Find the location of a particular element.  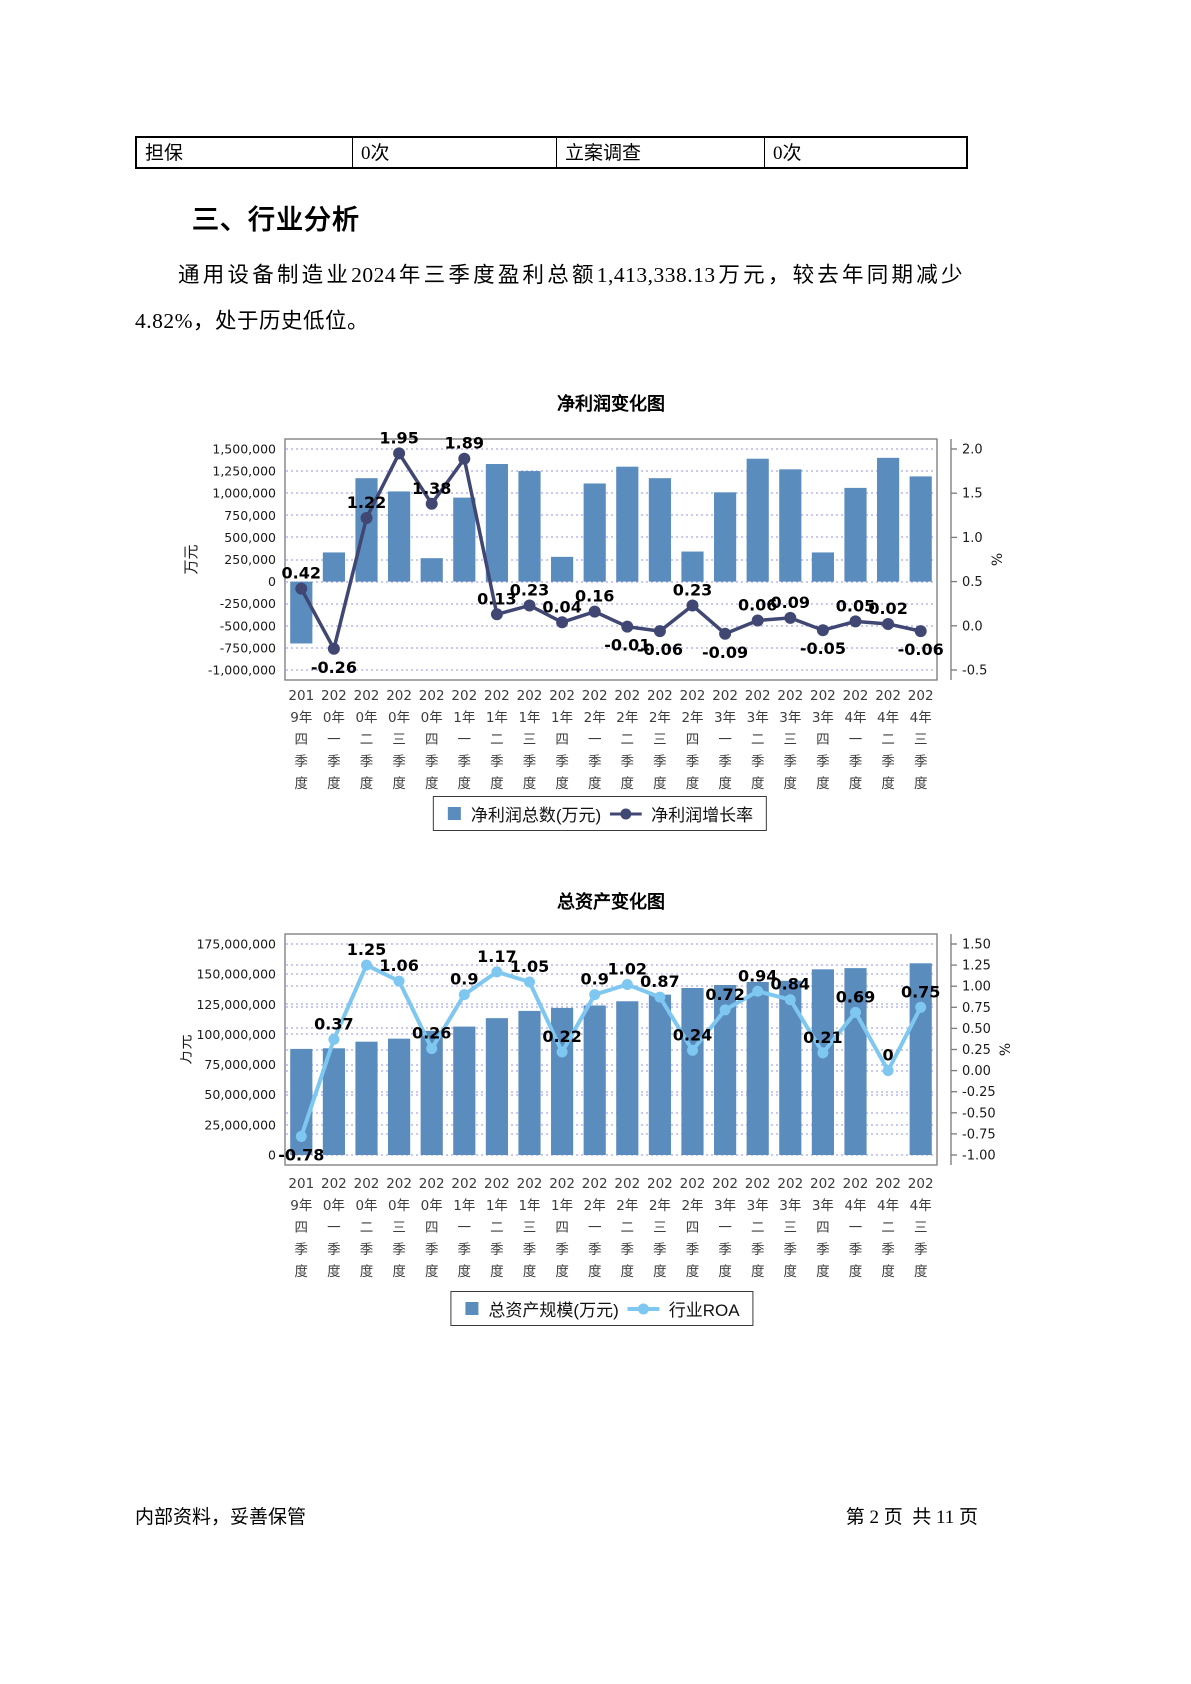

svg-text: 0.02 is located at coordinates (887, 608).